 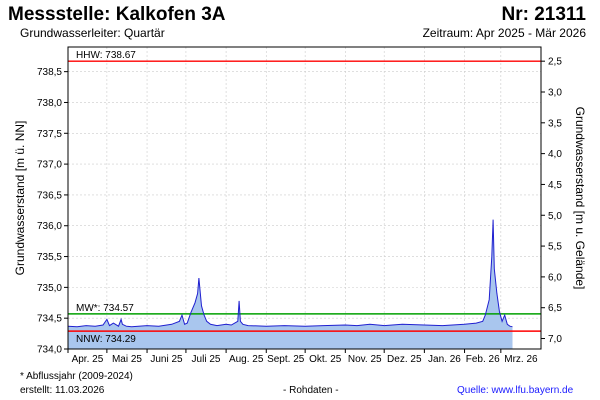 What do you see at coordinates (206, 359) in the screenshot?
I see `x-tick-label: Juli 25` at bounding box center [206, 359].